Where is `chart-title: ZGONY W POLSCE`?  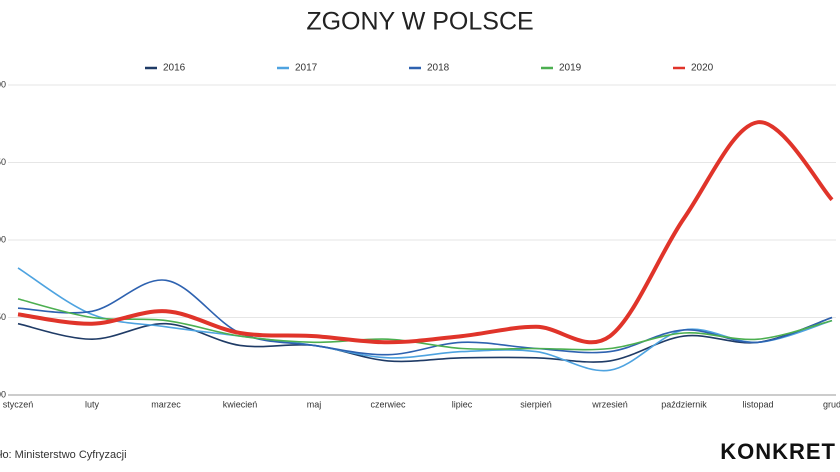 chart-title: ZGONY W POLSCE is located at coordinates (419, 22).